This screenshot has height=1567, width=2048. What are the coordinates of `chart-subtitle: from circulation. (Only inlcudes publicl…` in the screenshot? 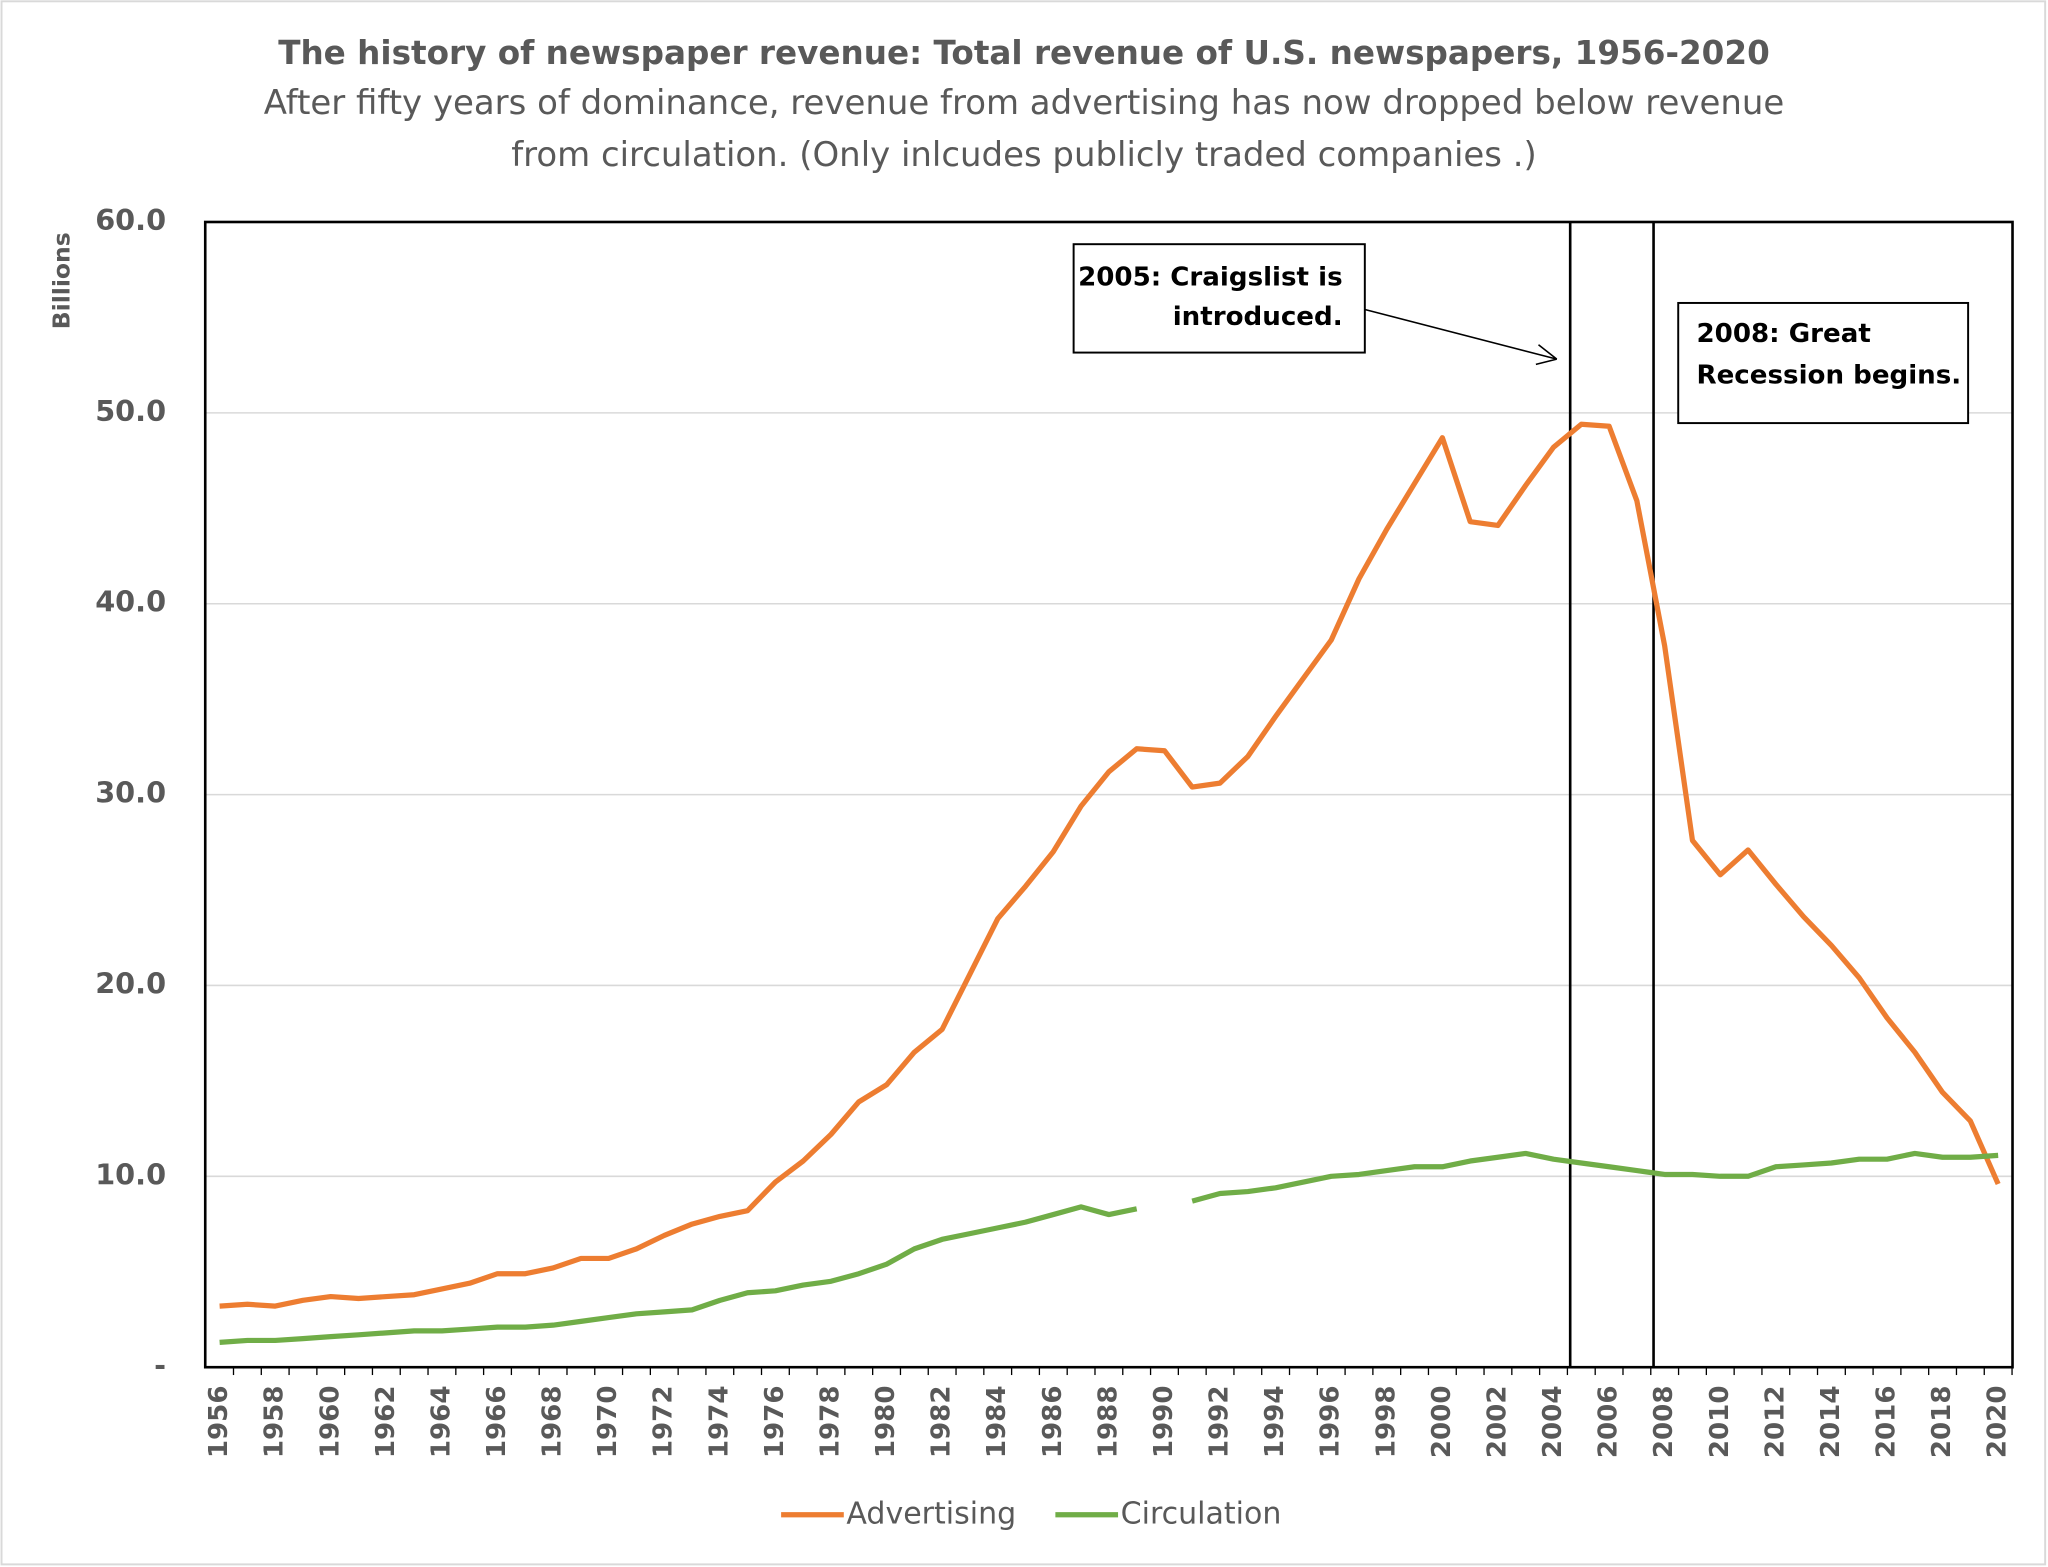 It's located at (1024, 155).